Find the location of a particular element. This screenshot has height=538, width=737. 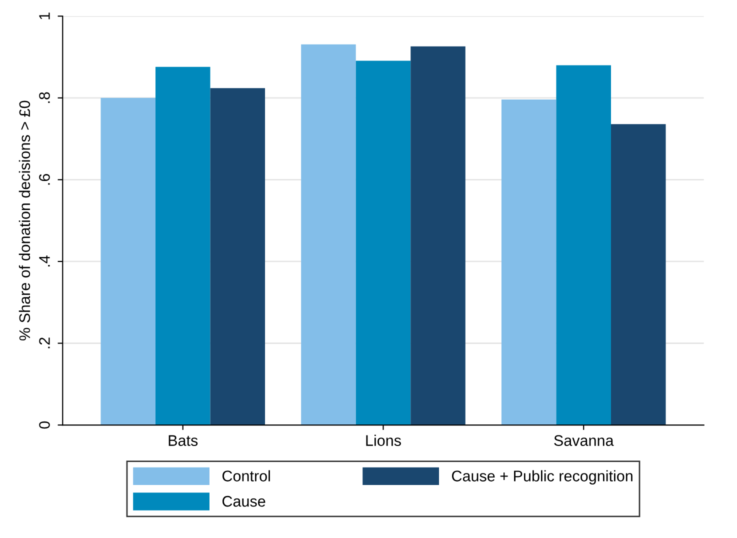

legend-label: Cause + Public recognition is located at coordinates (542, 477).